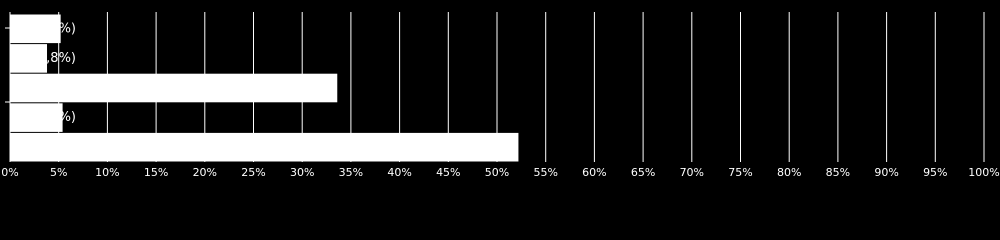 Image resolution: width=1000 pixels, height=240 pixels. Describe the element at coordinates (107, 172) in the screenshot. I see `x-tick-label: 10%` at that location.